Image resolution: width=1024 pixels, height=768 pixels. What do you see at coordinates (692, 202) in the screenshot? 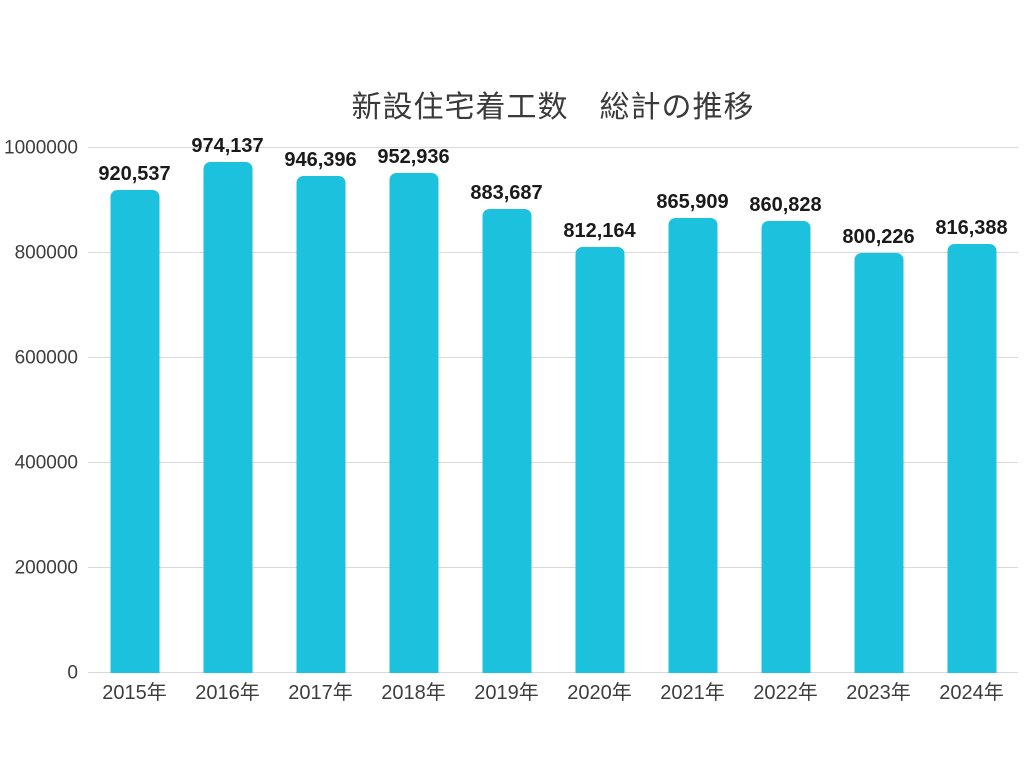
I see `bar-value-label: 865,909` at bounding box center [692, 202].